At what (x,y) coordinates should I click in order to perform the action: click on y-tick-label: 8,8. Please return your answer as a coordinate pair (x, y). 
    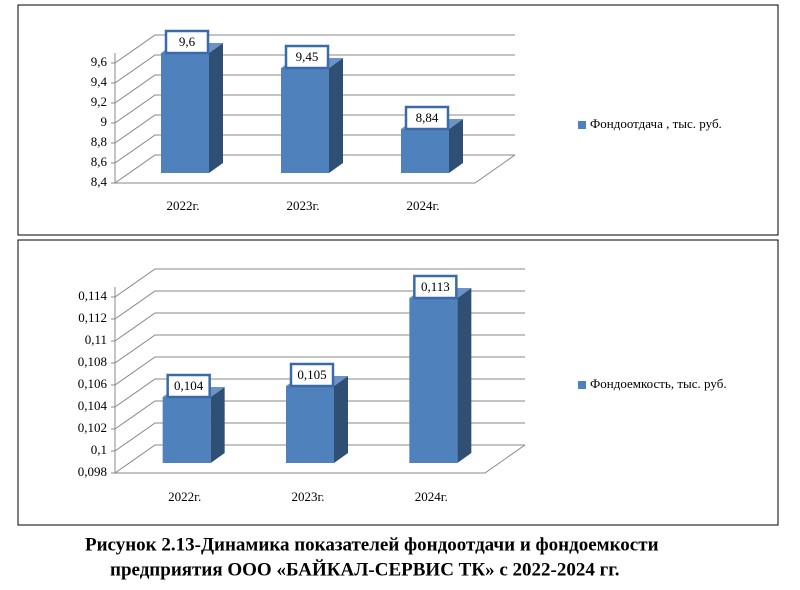
    Looking at the image, I should click on (99, 141).